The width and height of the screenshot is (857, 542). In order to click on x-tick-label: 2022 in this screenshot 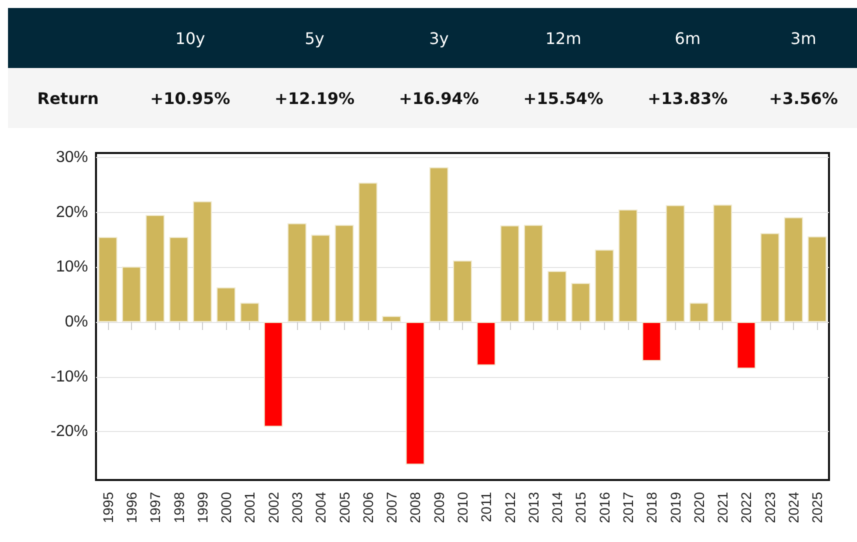, I will do `click(746, 508)`.